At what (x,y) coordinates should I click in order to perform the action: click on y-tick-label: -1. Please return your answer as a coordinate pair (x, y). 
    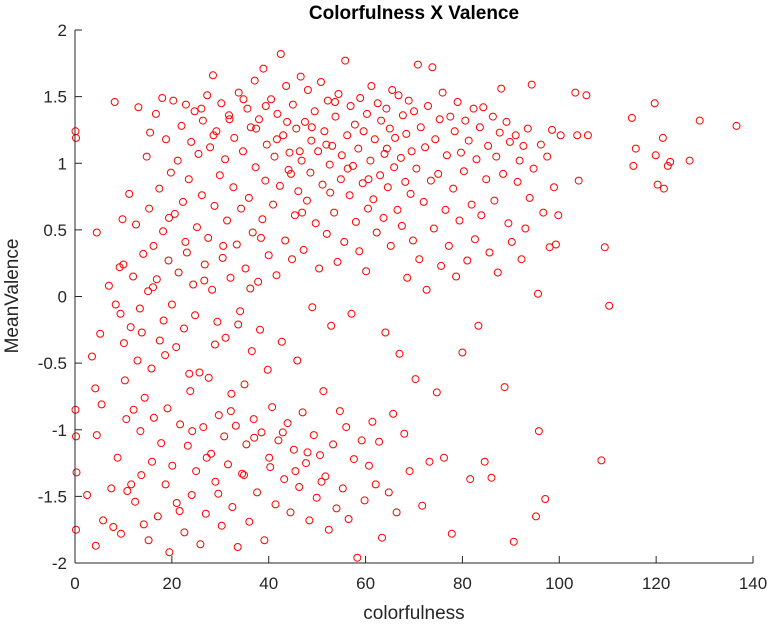
    Looking at the image, I should click on (59, 430).